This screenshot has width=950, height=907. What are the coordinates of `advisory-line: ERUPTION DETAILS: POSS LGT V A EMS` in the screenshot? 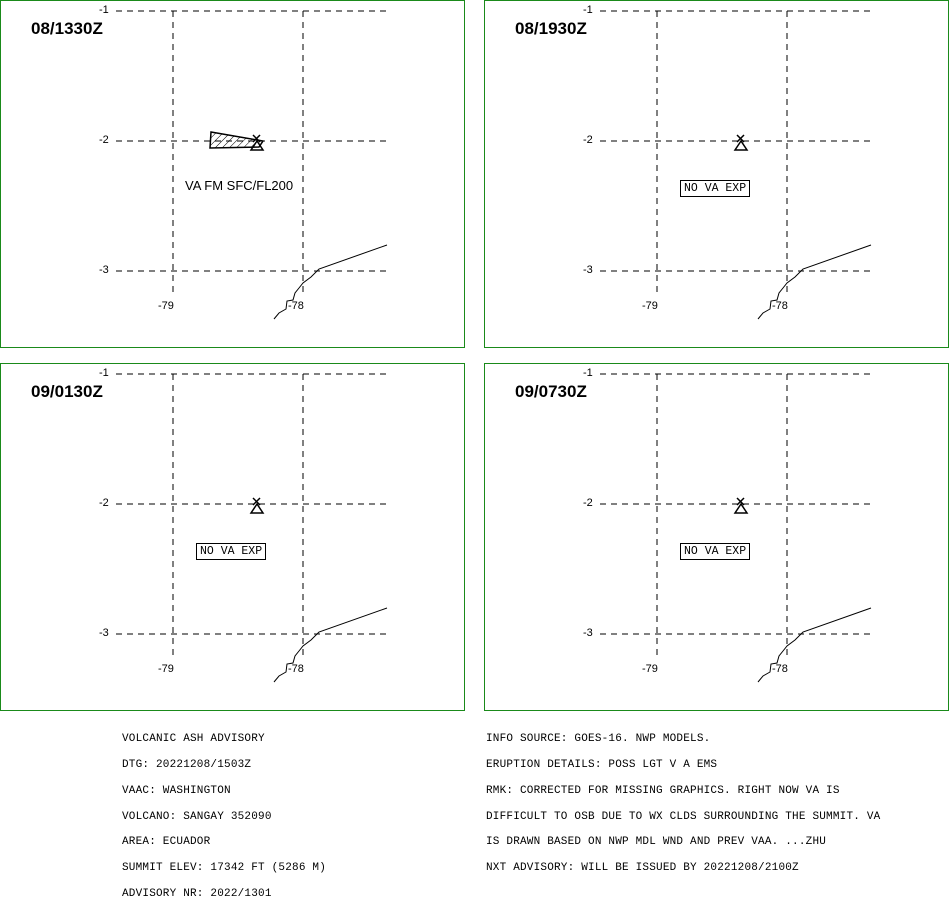 It's located at (602, 764).